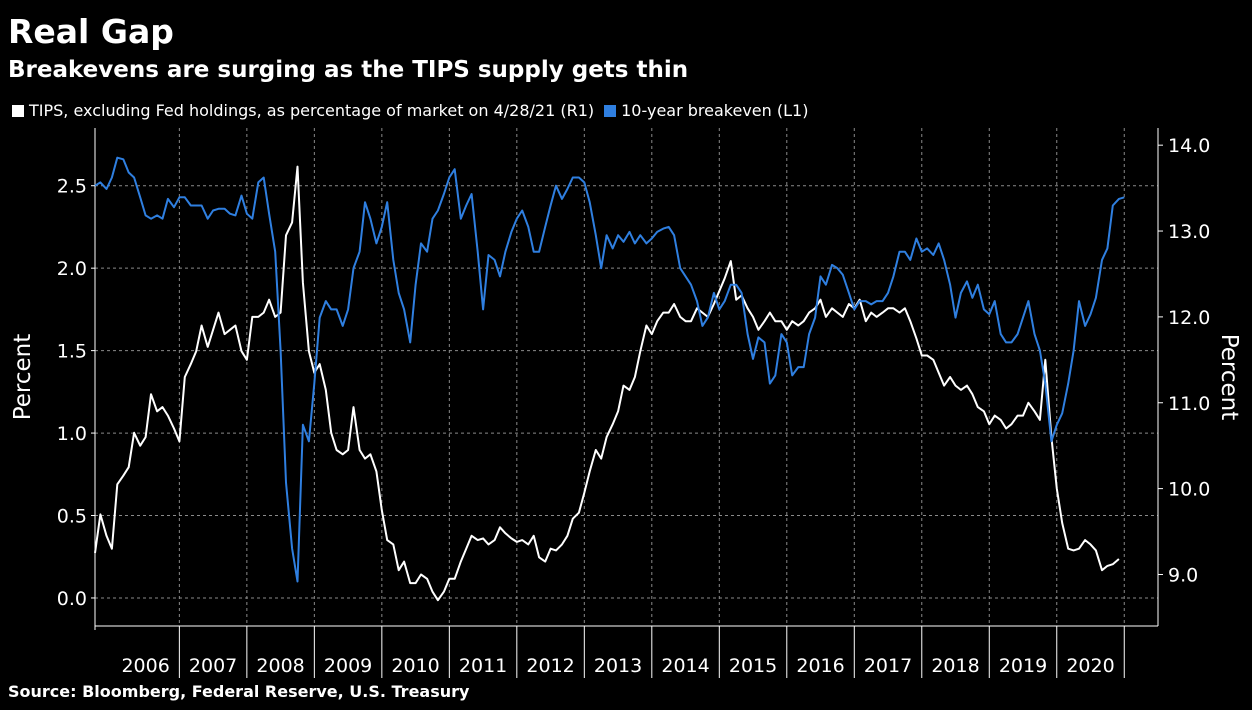  What do you see at coordinates (280, 666) in the screenshot?
I see `x-tick-label: 2008` at bounding box center [280, 666].